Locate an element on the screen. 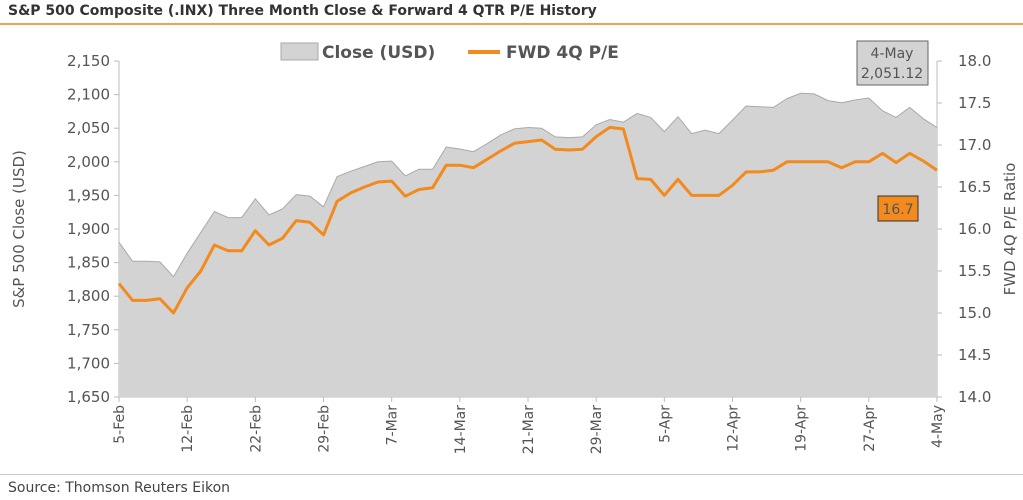 The width and height of the screenshot is (1023, 500). pe-annotation-box is located at coordinates (898, 208).